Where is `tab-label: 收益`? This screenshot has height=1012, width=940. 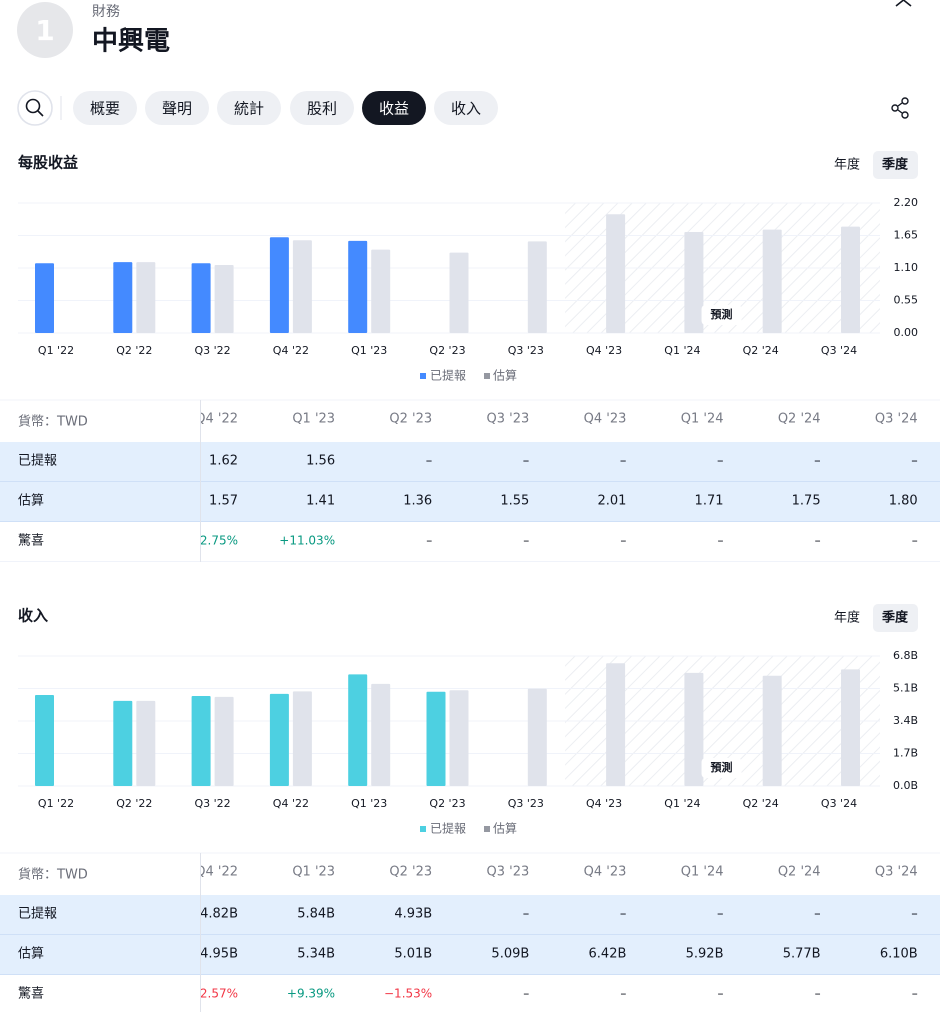
tab-label: 收益 is located at coordinates (394, 109).